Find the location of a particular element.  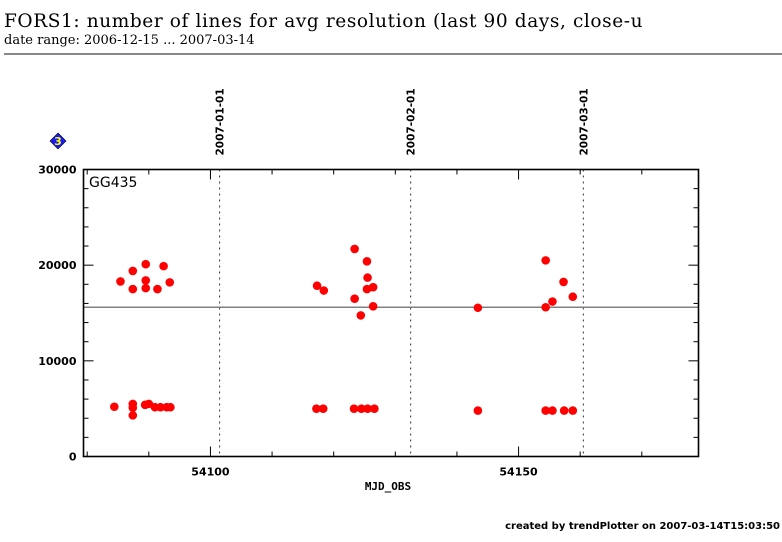

y-tick-label: 10000 is located at coordinates (57, 361).